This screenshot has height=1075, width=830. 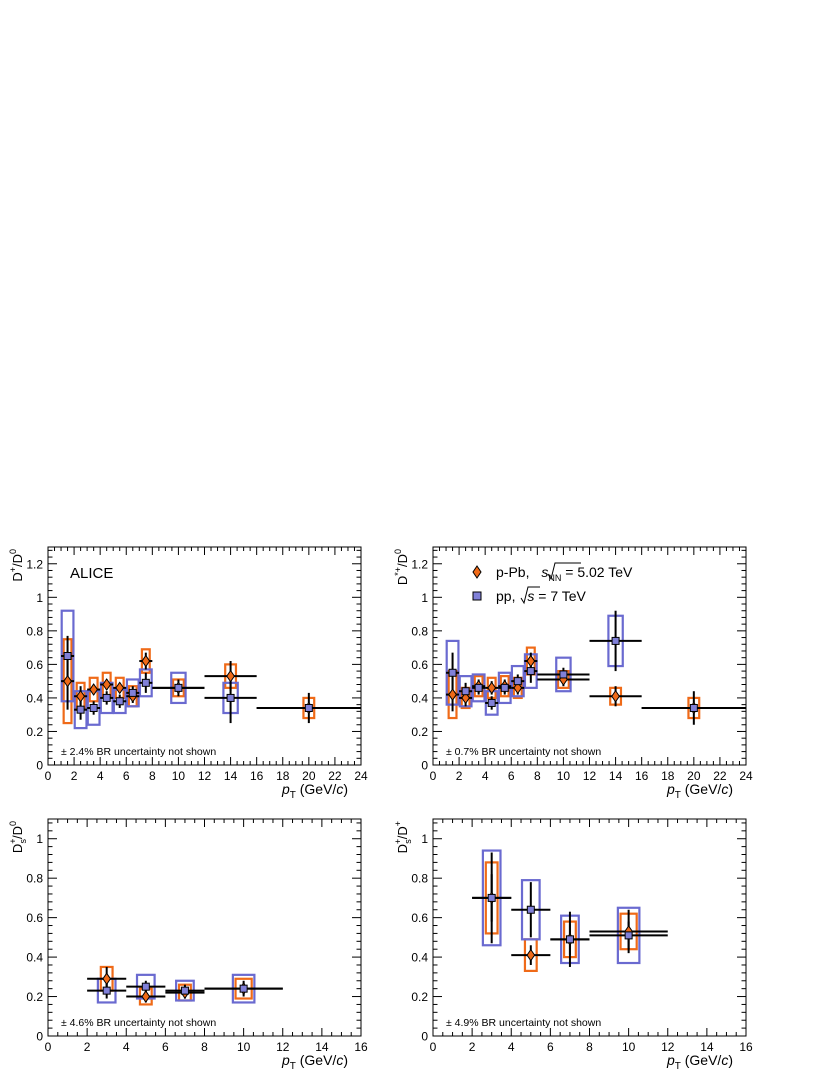 I want to click on legend-ppb-label: p-Pb, sNN = 5.02 TeV, so click(x=564, y=573).